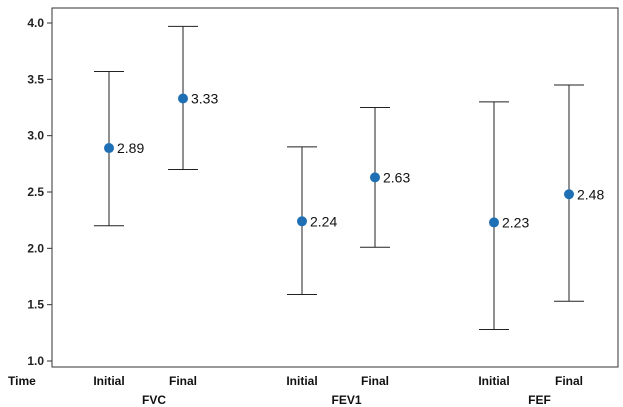  Describe the element at coordinates (22, 381) in the screenshot. I see `x-axis-title: Time` at that location.